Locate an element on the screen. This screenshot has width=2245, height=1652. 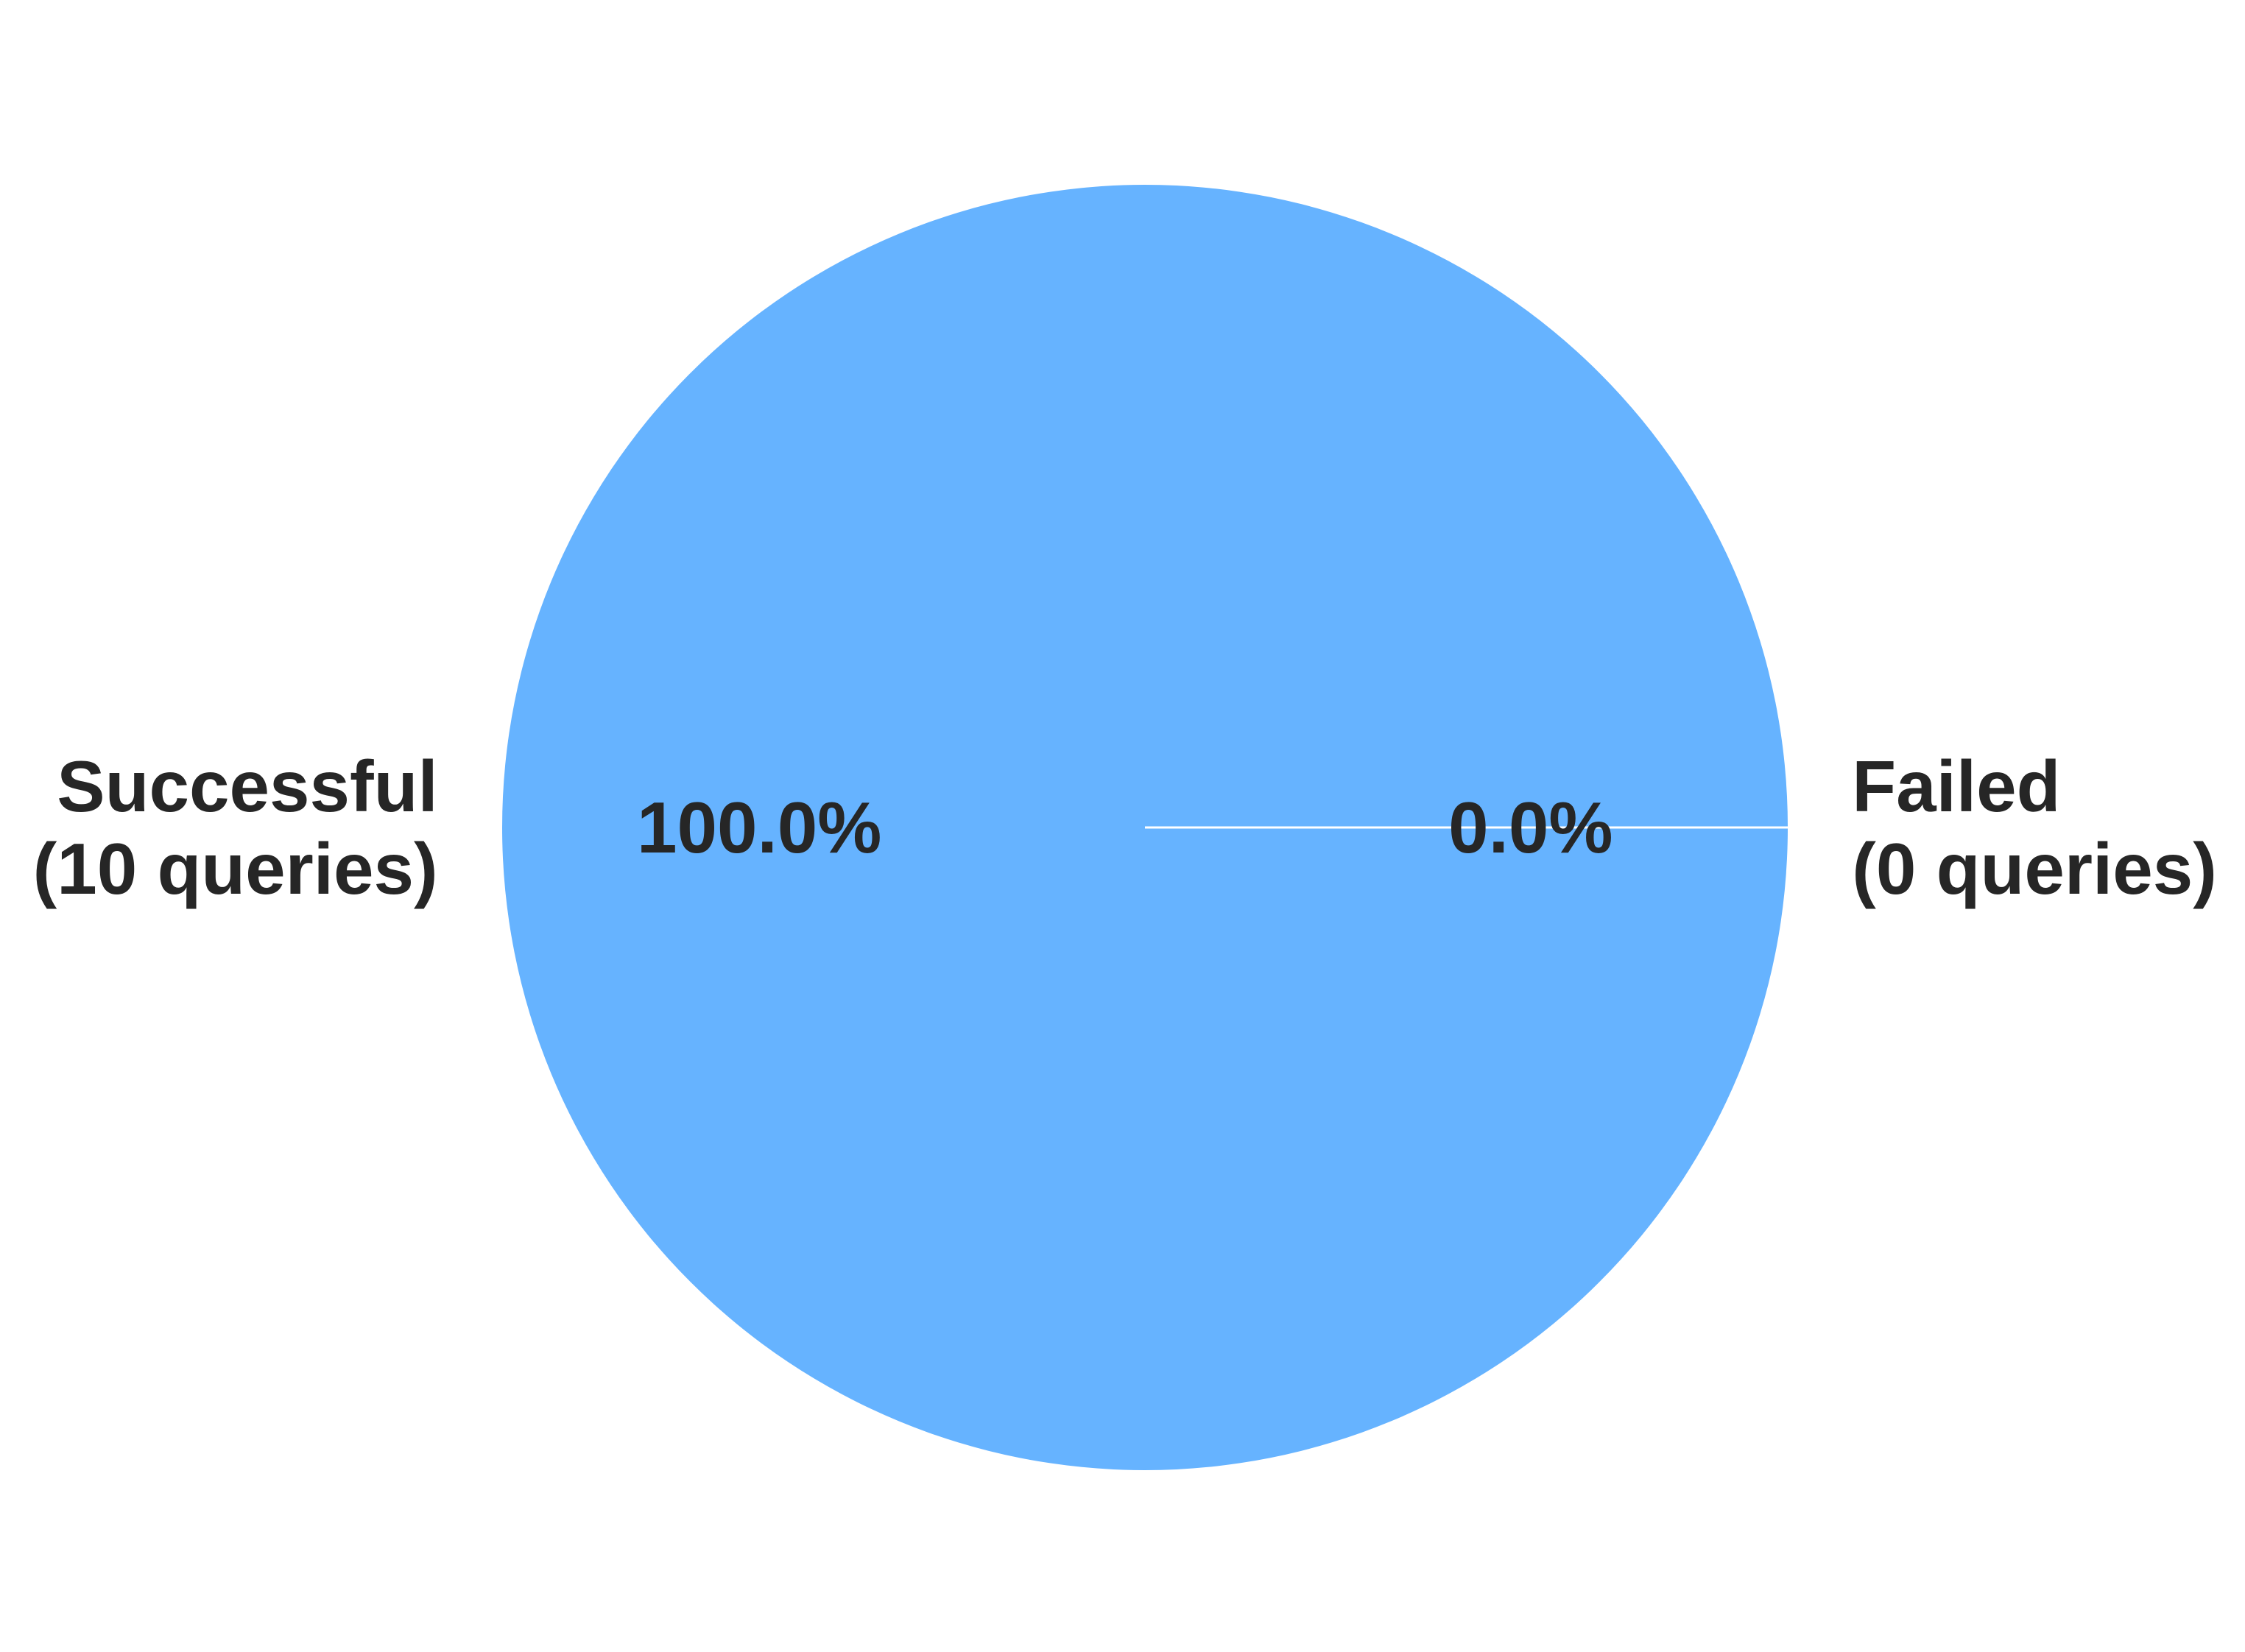
pie-percent-label-successful: 100.0% is located at coordinates (759, 827).